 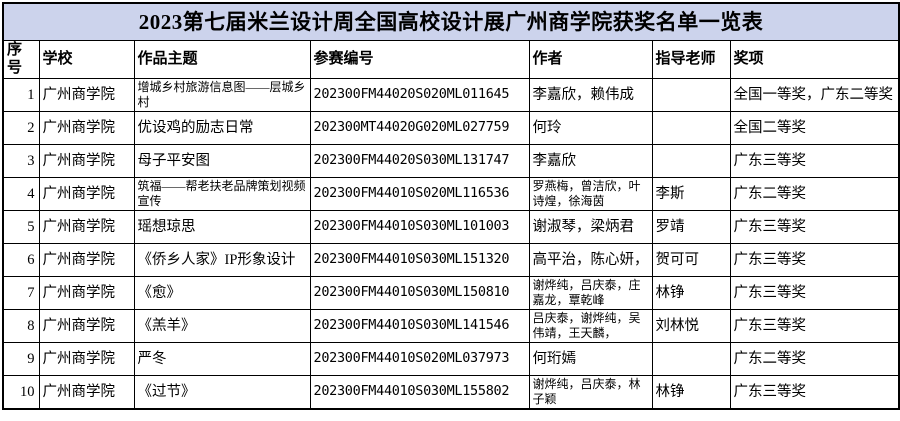 I want to click on cell-authors: 谢烨纯，吕庆泰，庄嘉龙，覃乾峰, so click(x=590, y=293).